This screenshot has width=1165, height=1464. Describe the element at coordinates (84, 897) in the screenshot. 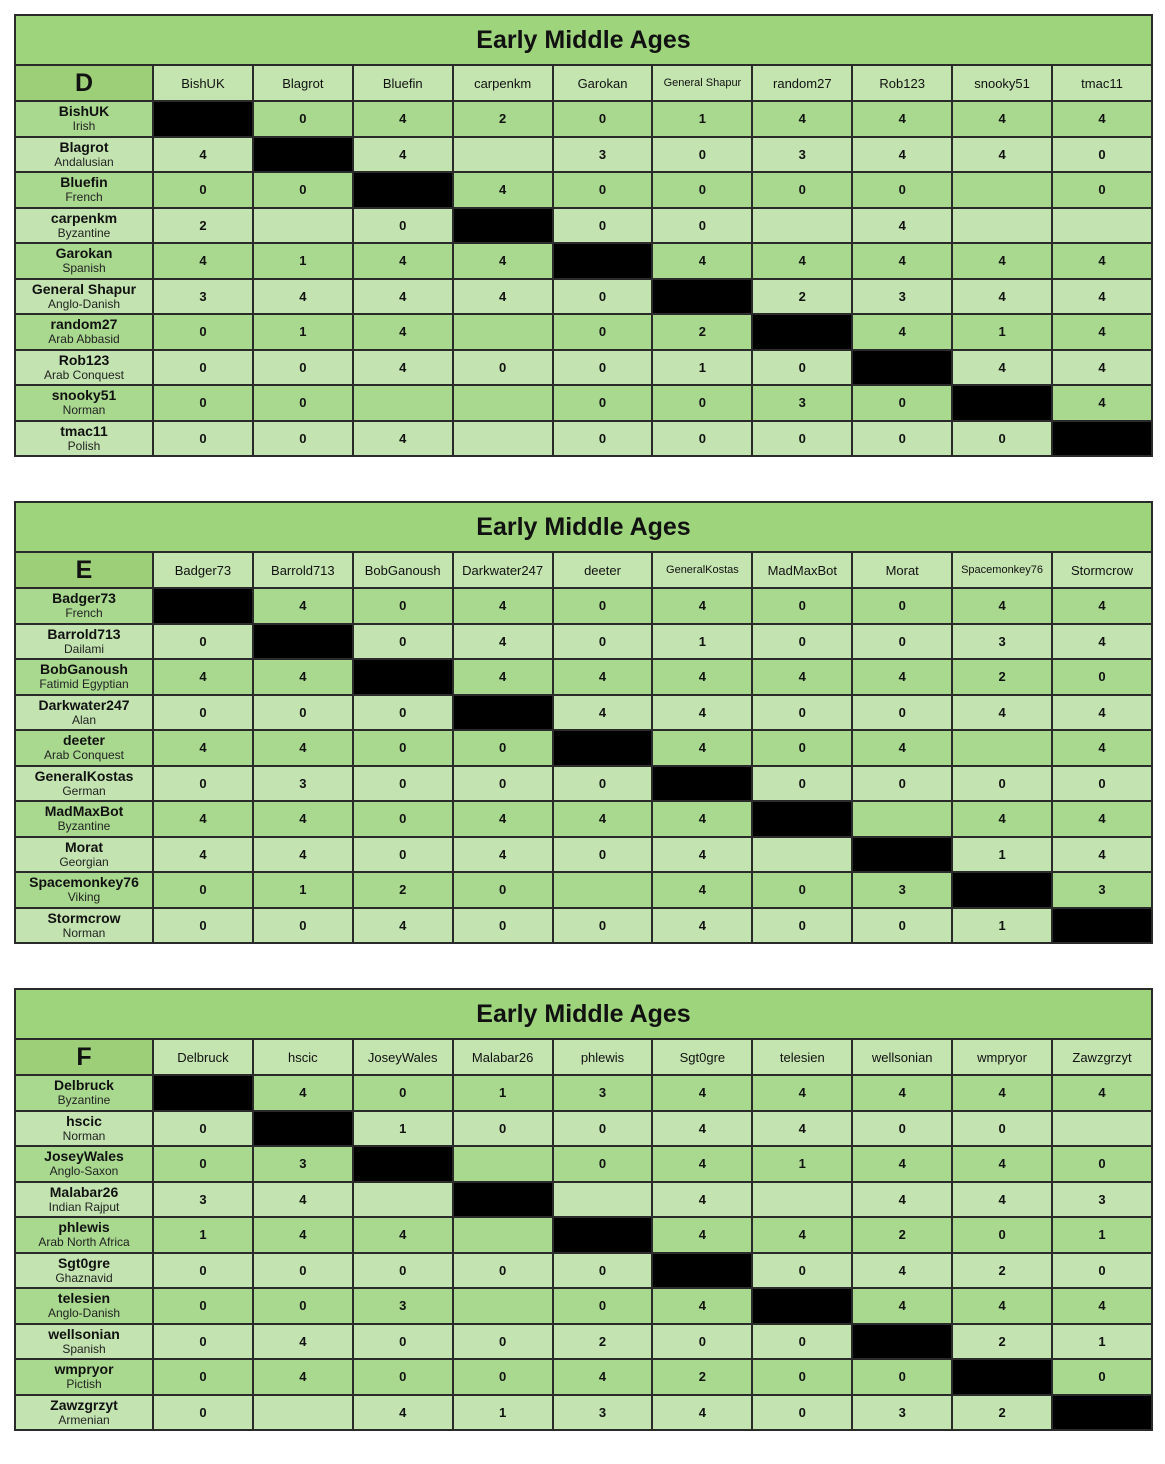

I see `faction-name: Viking` at that location.